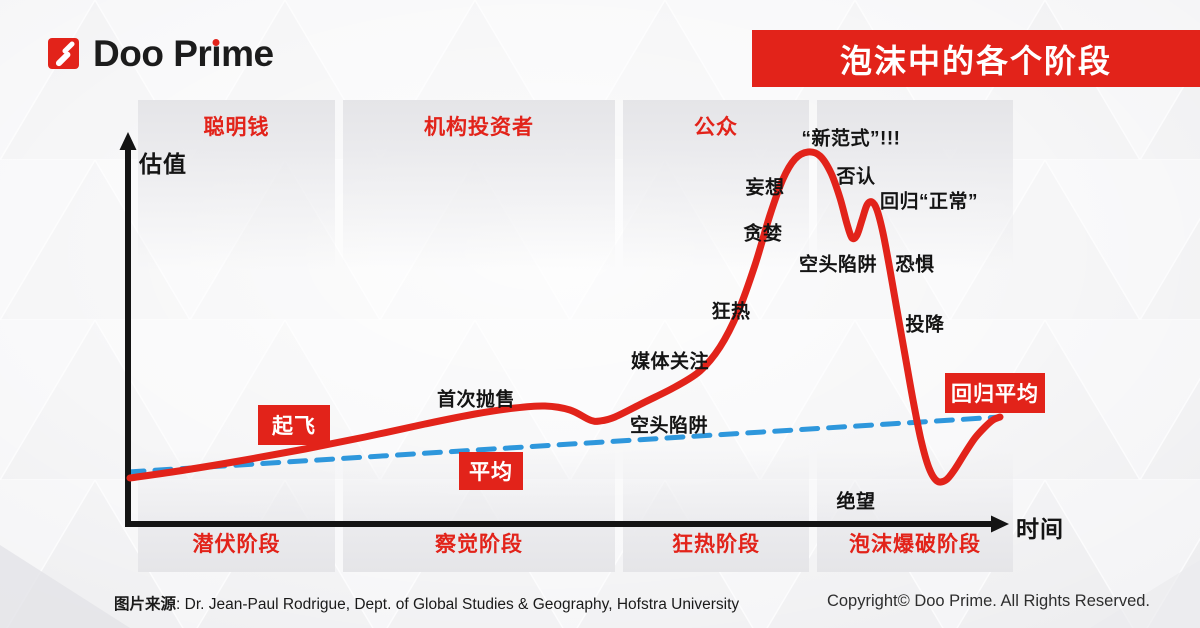 This screenshot has height=628, width=1200. I want to click on y-axis-label: 估值, so click(163, 164).